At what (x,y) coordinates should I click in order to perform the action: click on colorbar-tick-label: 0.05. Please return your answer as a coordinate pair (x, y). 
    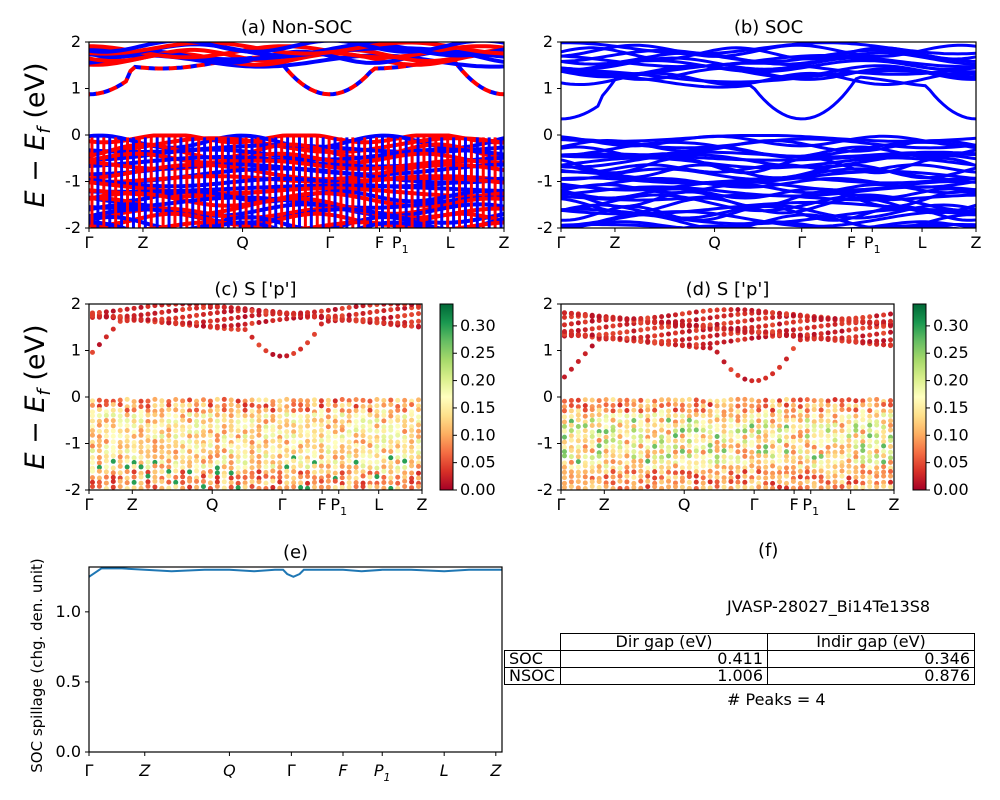
    Looking at the image, I should click on (478, 462).